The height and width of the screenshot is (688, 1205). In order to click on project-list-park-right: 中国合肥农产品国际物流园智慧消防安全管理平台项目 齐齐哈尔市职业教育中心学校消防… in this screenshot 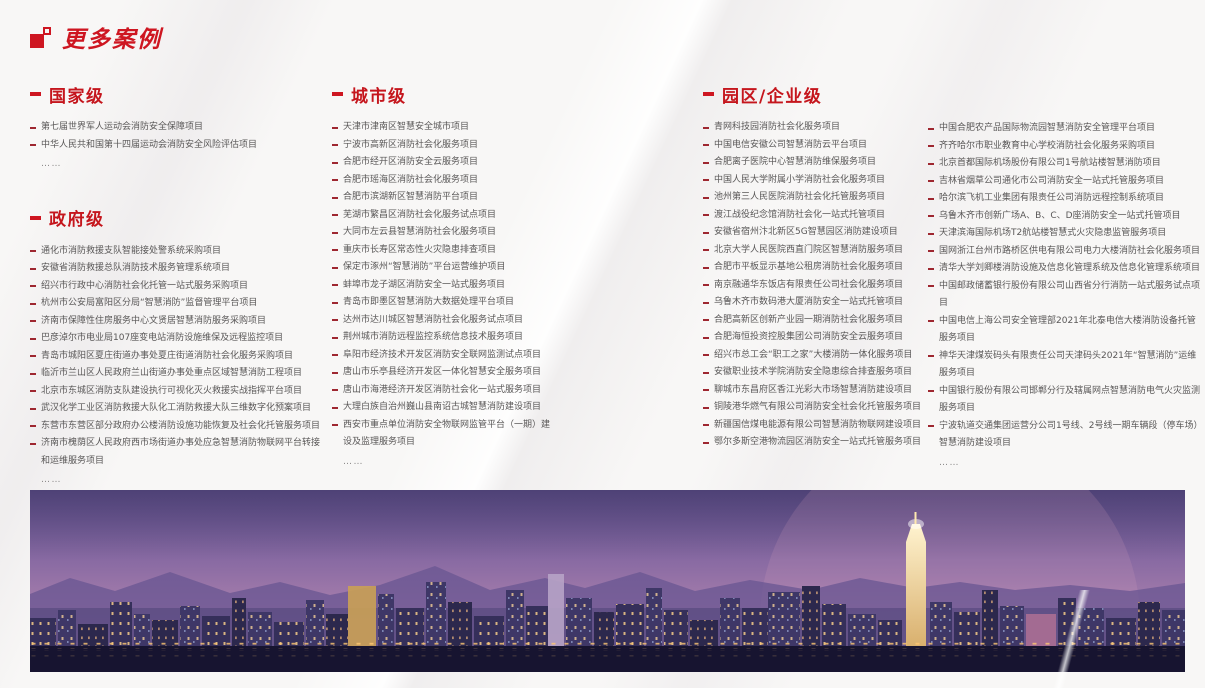, I will do `click(1066, 286)`.